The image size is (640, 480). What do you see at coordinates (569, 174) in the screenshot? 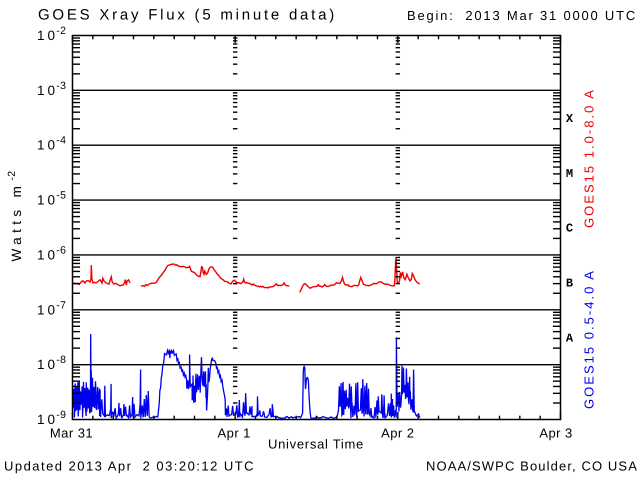
I see `svg-text: M` at bounding box center [569, 174].